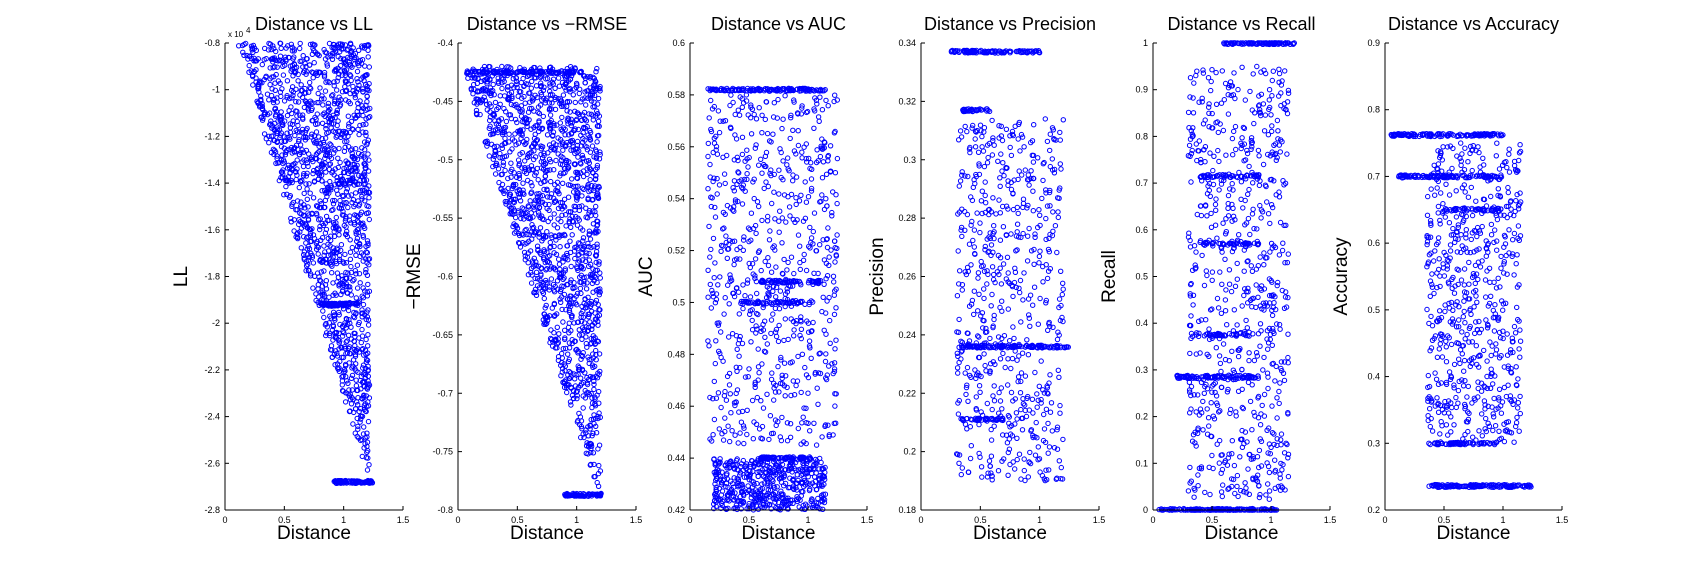  I want to click on y-tick-label: -0.75, so click(442, 452).